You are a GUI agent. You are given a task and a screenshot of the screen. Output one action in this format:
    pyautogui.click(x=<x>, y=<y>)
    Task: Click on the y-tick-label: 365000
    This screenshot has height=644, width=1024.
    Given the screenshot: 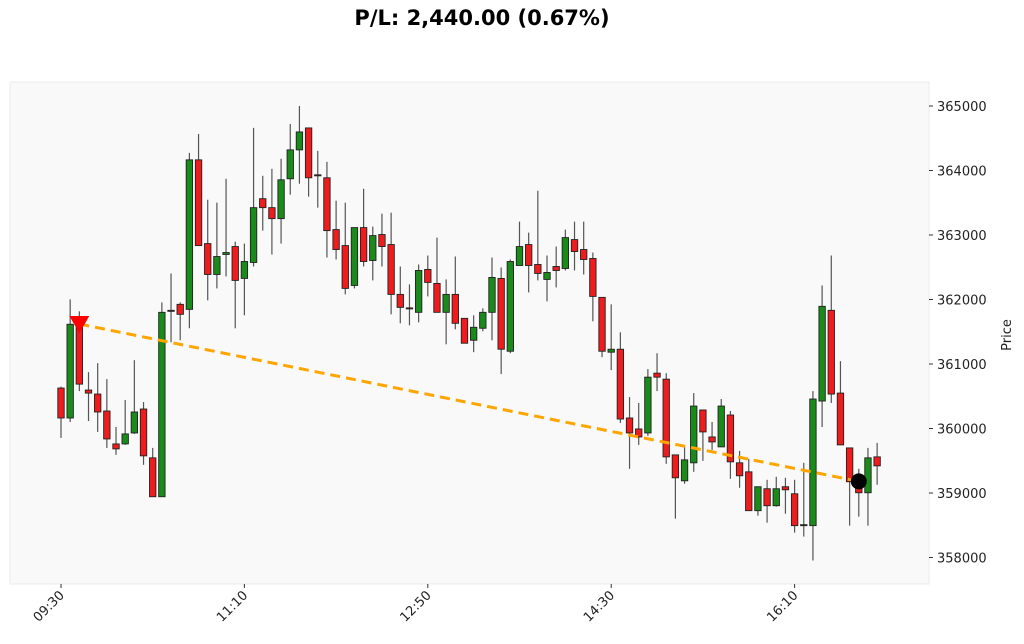 What is the action you would take?
    pyautogui.click(x=962, y=107)
    